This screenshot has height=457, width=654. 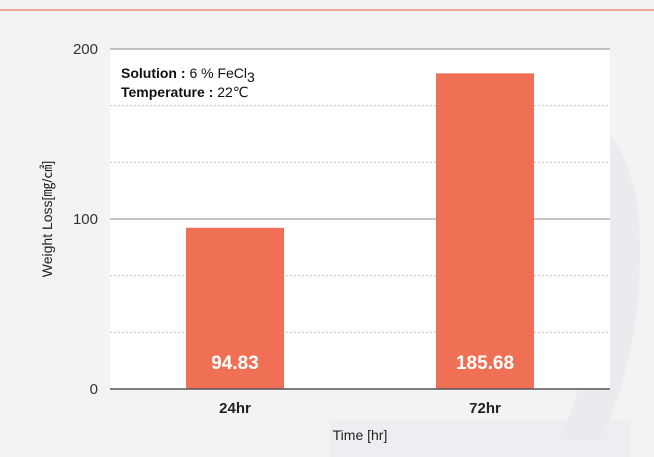 I want to click on y-tick-label: 0, so click(x=94, y=389).